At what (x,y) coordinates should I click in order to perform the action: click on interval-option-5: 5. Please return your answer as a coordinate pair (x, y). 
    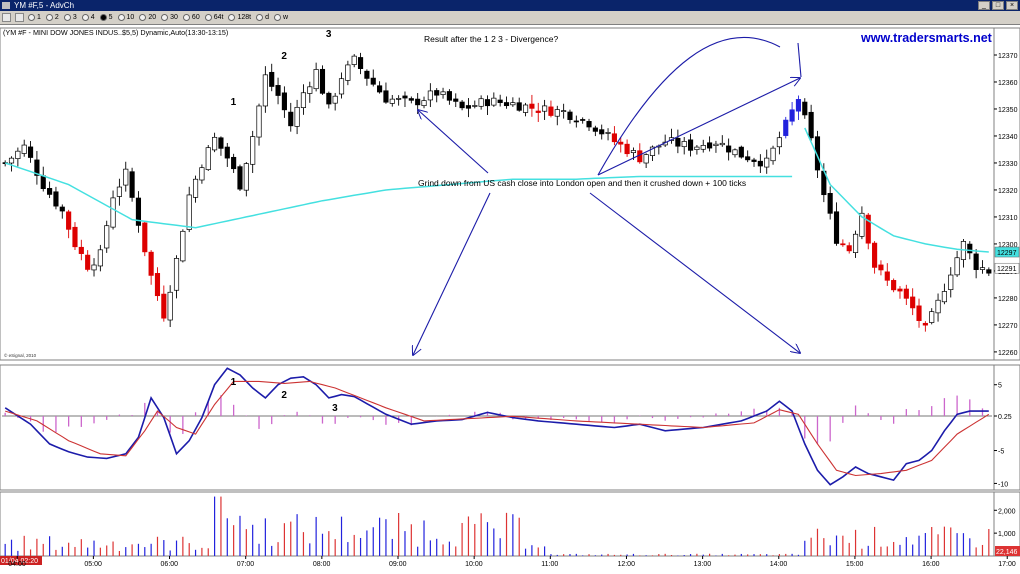
    Looking at the image, I should click on (106, 17).